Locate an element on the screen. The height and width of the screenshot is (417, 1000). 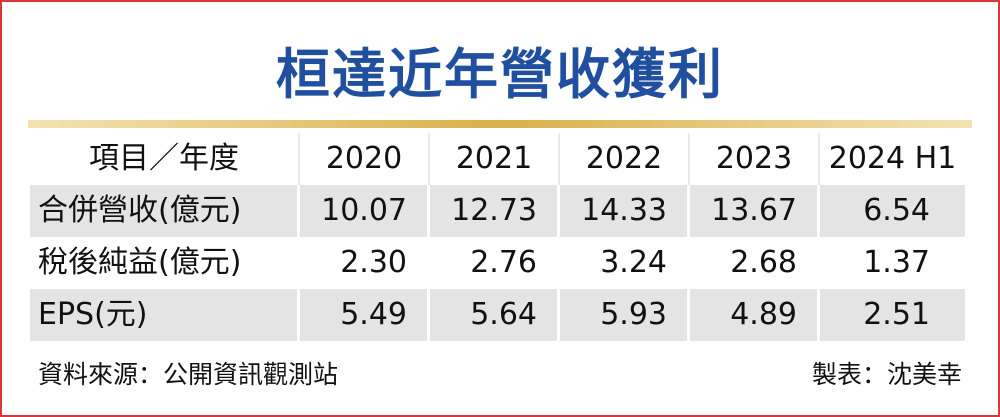
cell: 5.64 is located at coordinates (495, 315).